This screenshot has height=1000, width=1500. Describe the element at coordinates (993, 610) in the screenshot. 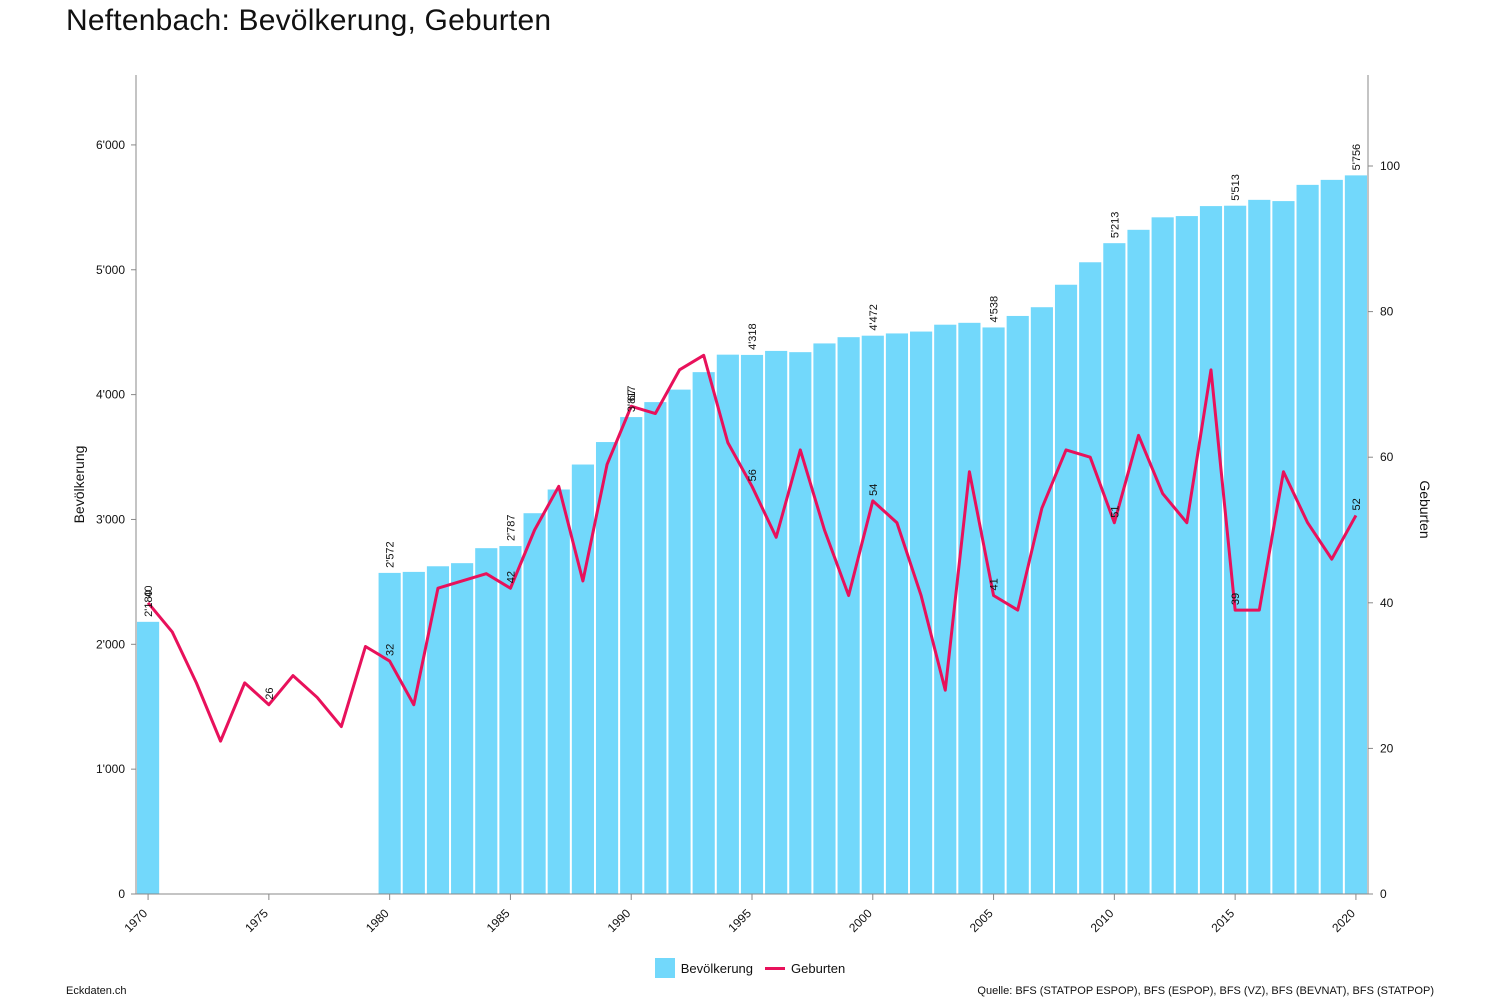

I see `bar-2005` at that location.